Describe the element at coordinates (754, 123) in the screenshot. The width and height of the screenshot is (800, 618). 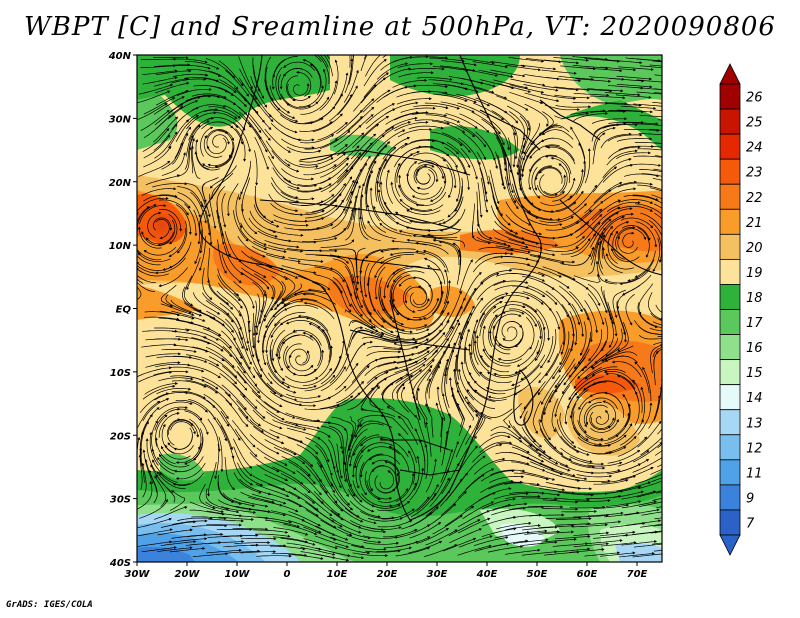
I see `colorbar-label: 25` at that location.